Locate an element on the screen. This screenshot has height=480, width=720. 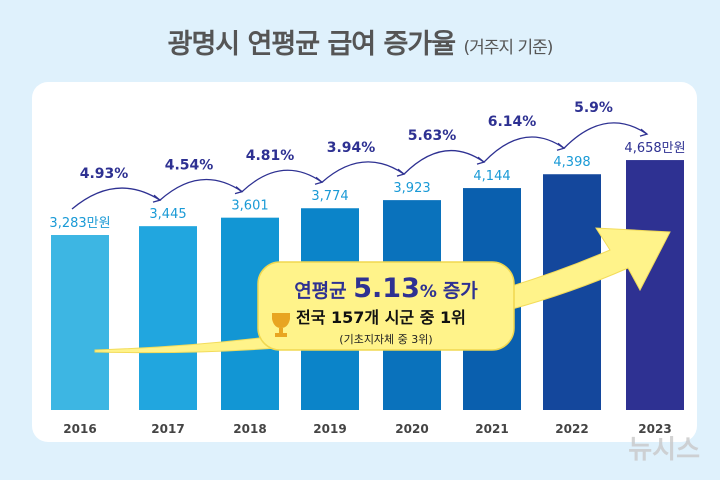
growth-label: 4.93% is located at coordinates (104, 174).